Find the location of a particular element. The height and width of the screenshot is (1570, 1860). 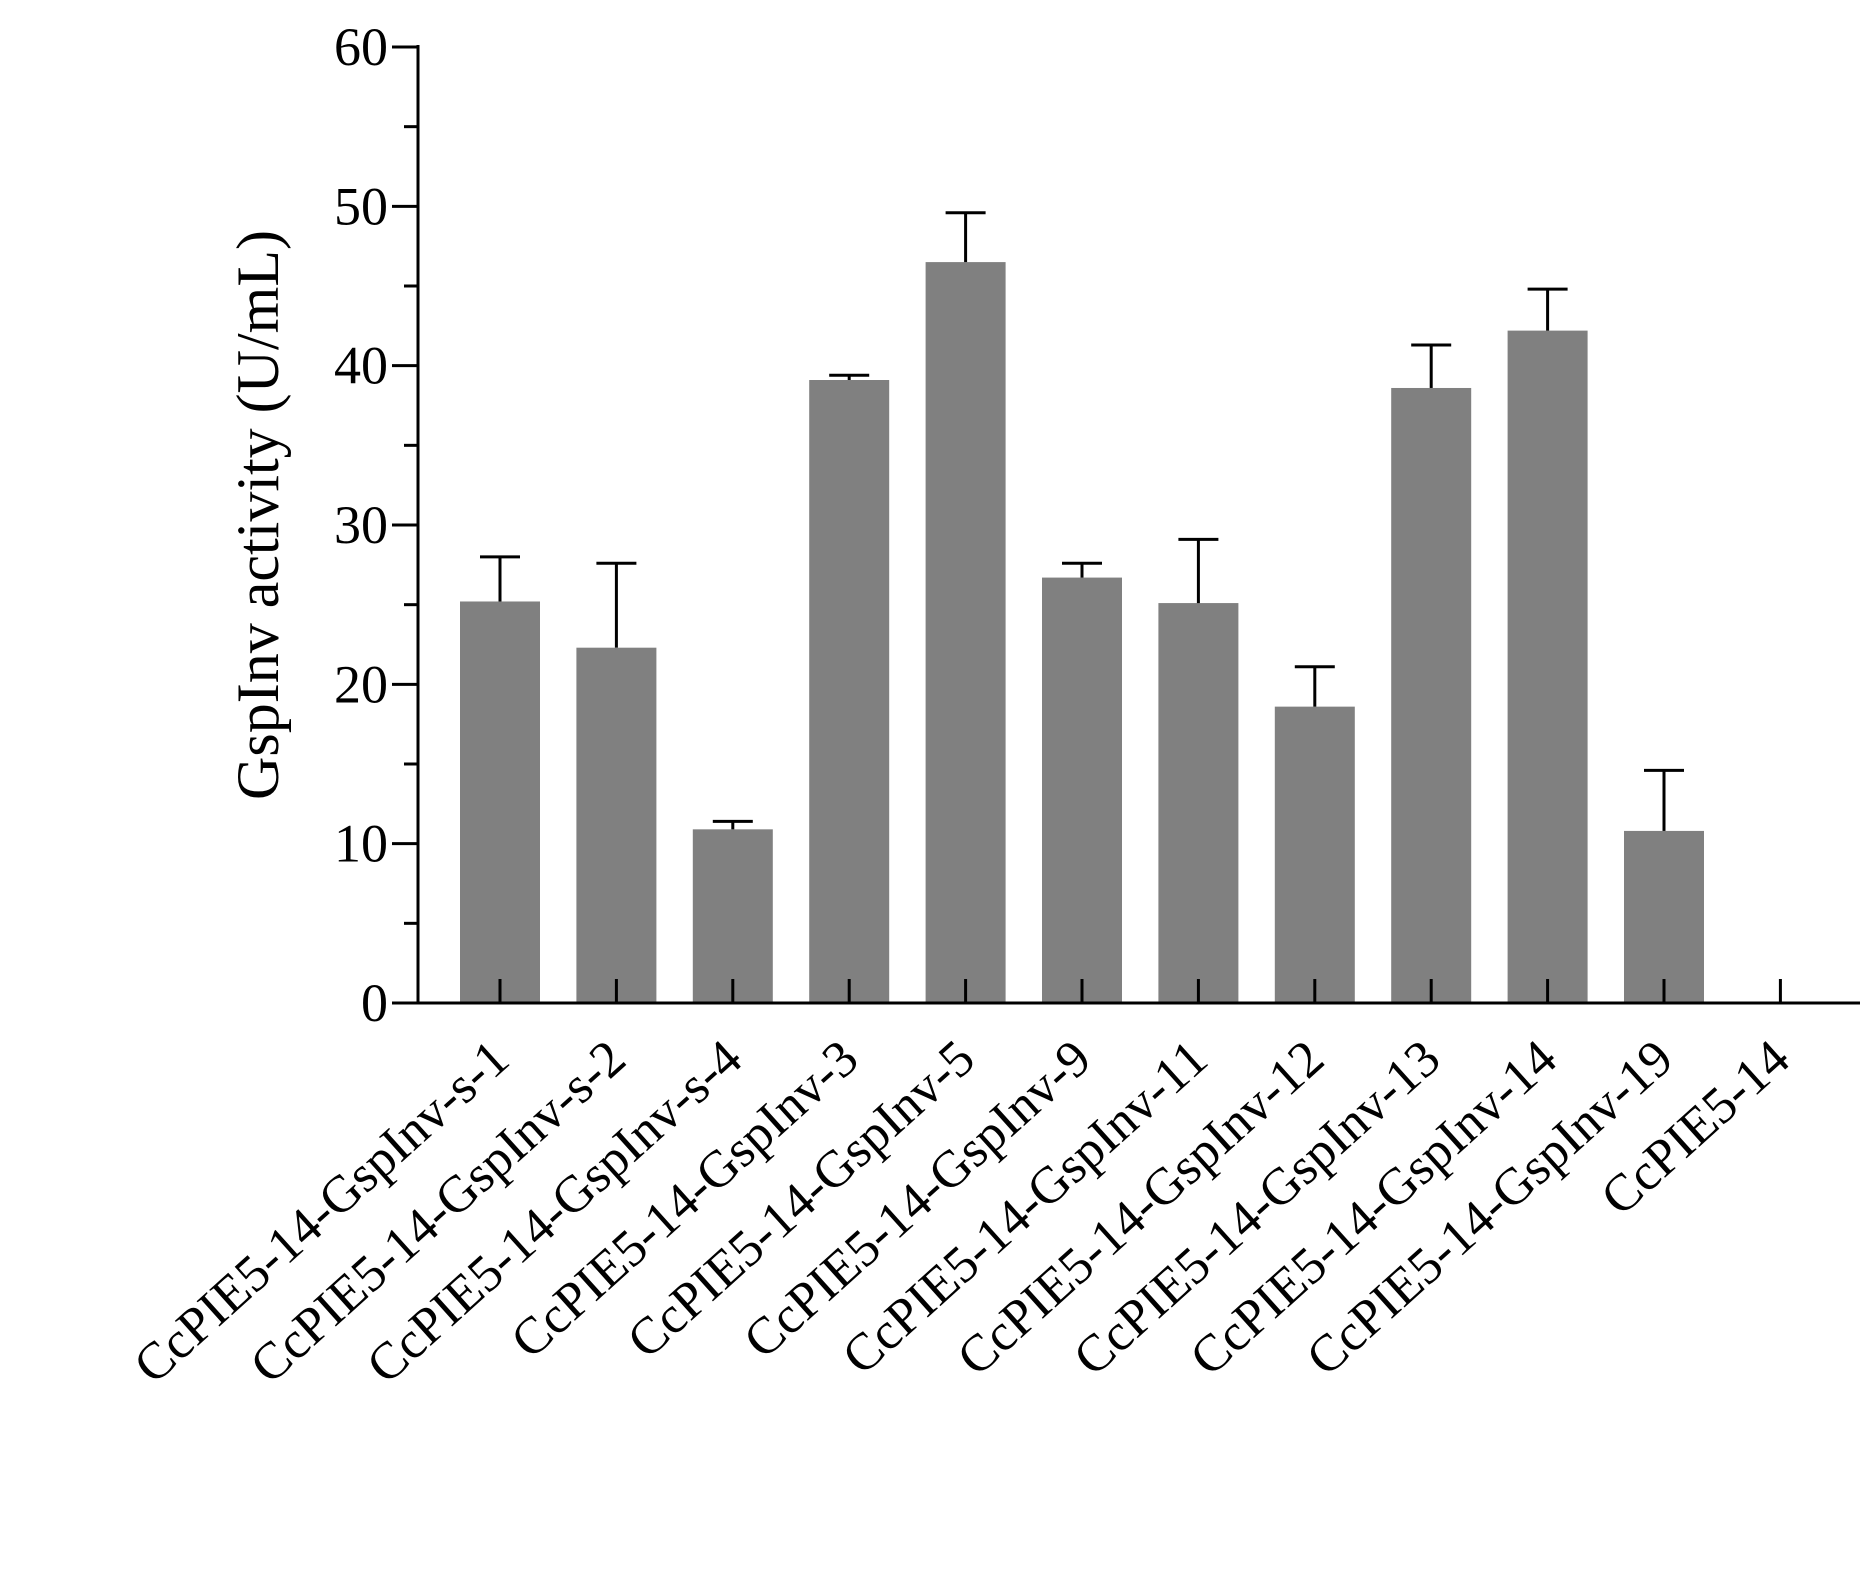

y-tick-label: 0 is located at coordinates (374, 1003).